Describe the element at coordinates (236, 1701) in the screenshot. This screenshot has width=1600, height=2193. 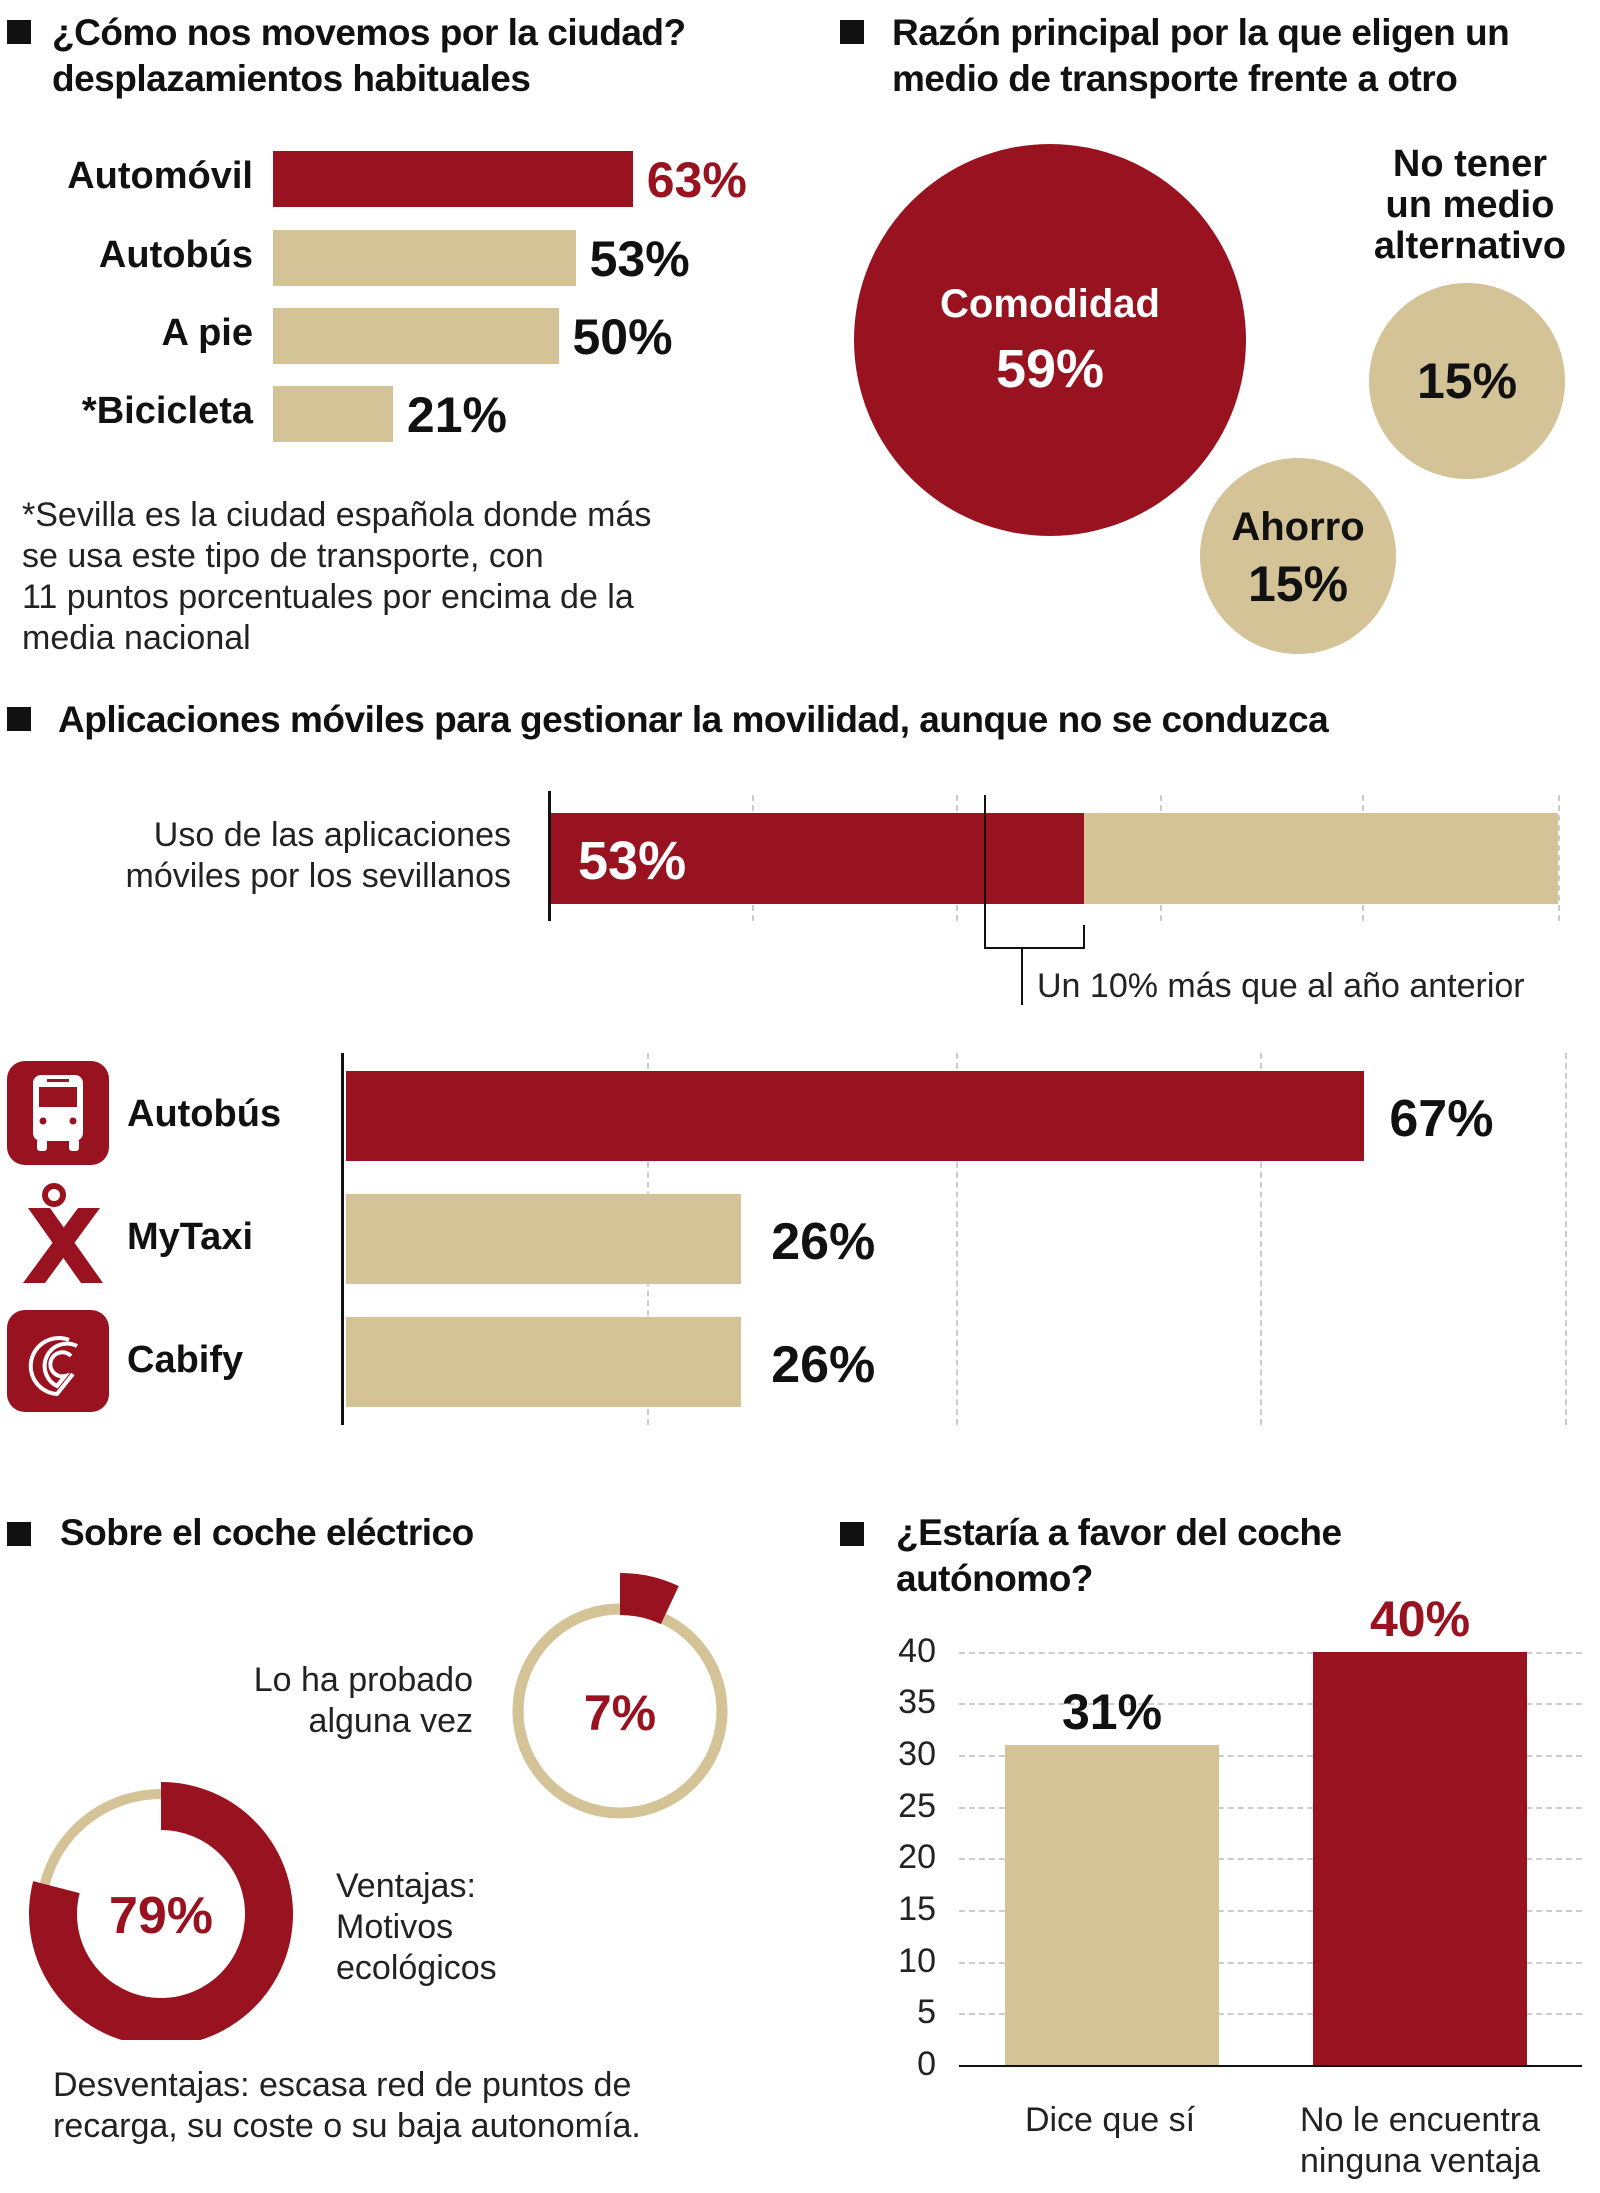
I see `probado-label: Lo ha probado alguna vez` at that location.